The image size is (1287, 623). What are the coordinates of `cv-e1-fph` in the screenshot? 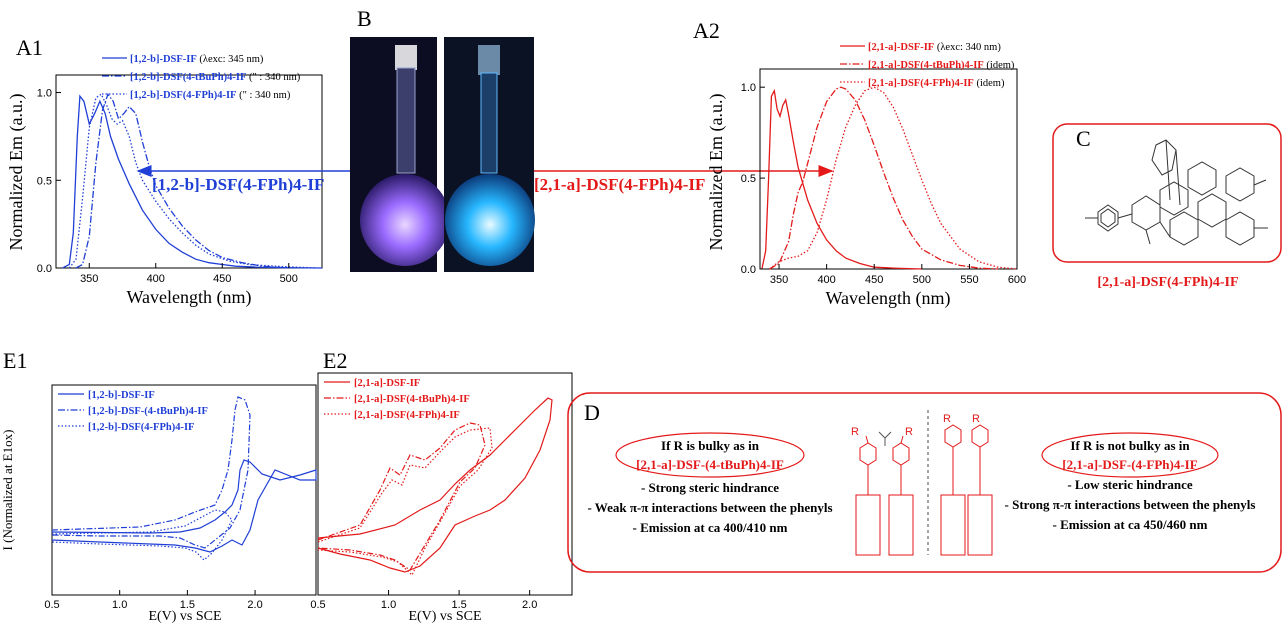 It's located at (142, 535).